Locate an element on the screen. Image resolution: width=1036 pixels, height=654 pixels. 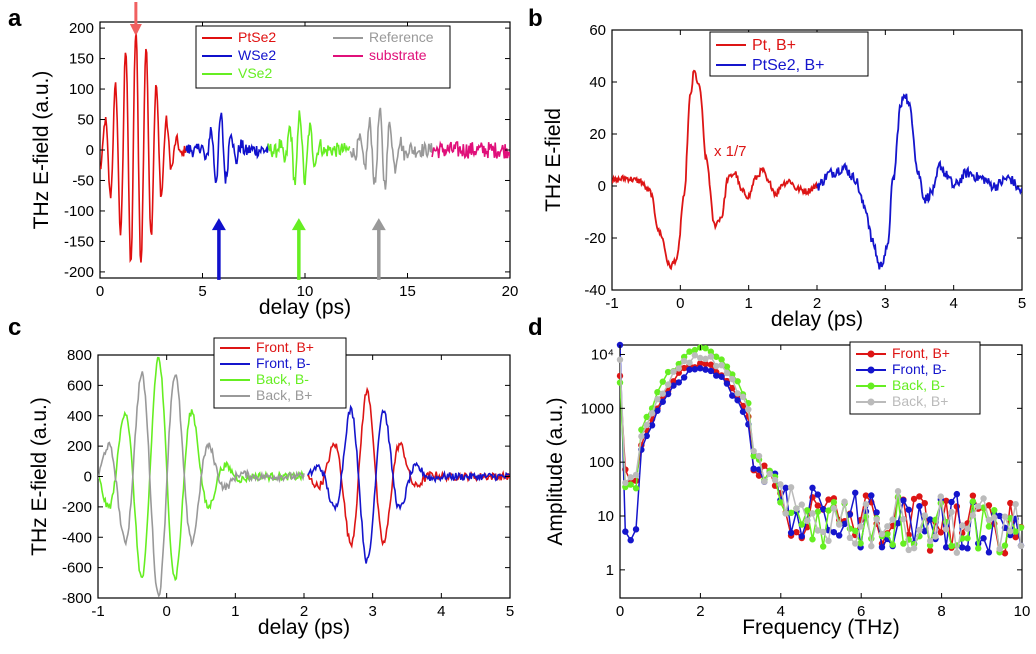
y-tick-label: -600 is located at coordinates (77, 568).